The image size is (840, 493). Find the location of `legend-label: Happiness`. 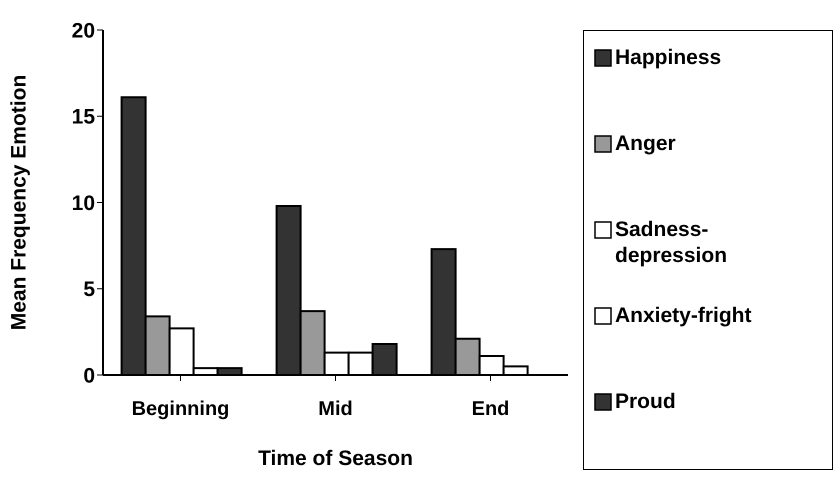

legend-label: Happiness is located at coordinates (668, 58).